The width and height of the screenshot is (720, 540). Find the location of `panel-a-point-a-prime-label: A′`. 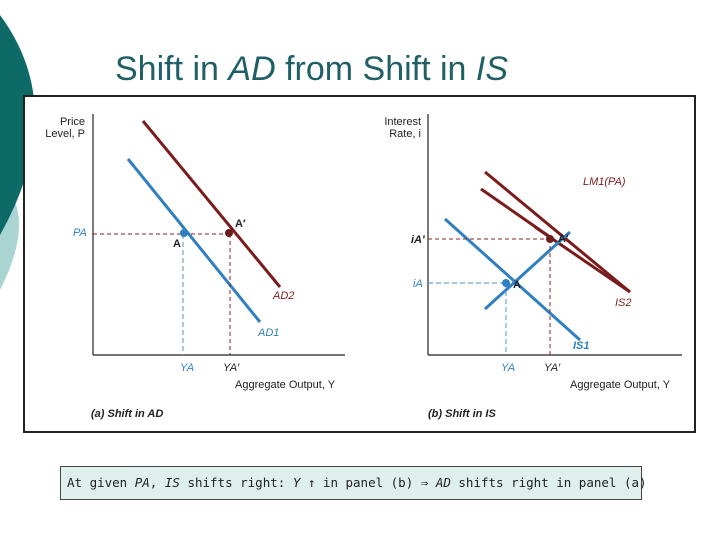

panel-a-point-a-prime-label: A′ is located at coordinates (240, 224).